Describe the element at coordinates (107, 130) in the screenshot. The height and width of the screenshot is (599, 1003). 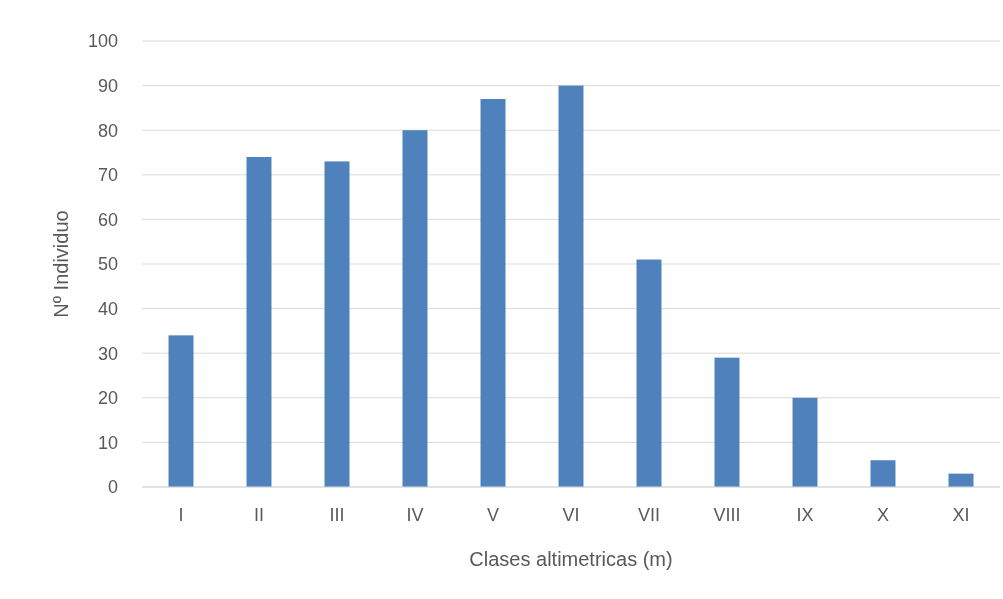
I see `y-tick-label: 80` at that location.